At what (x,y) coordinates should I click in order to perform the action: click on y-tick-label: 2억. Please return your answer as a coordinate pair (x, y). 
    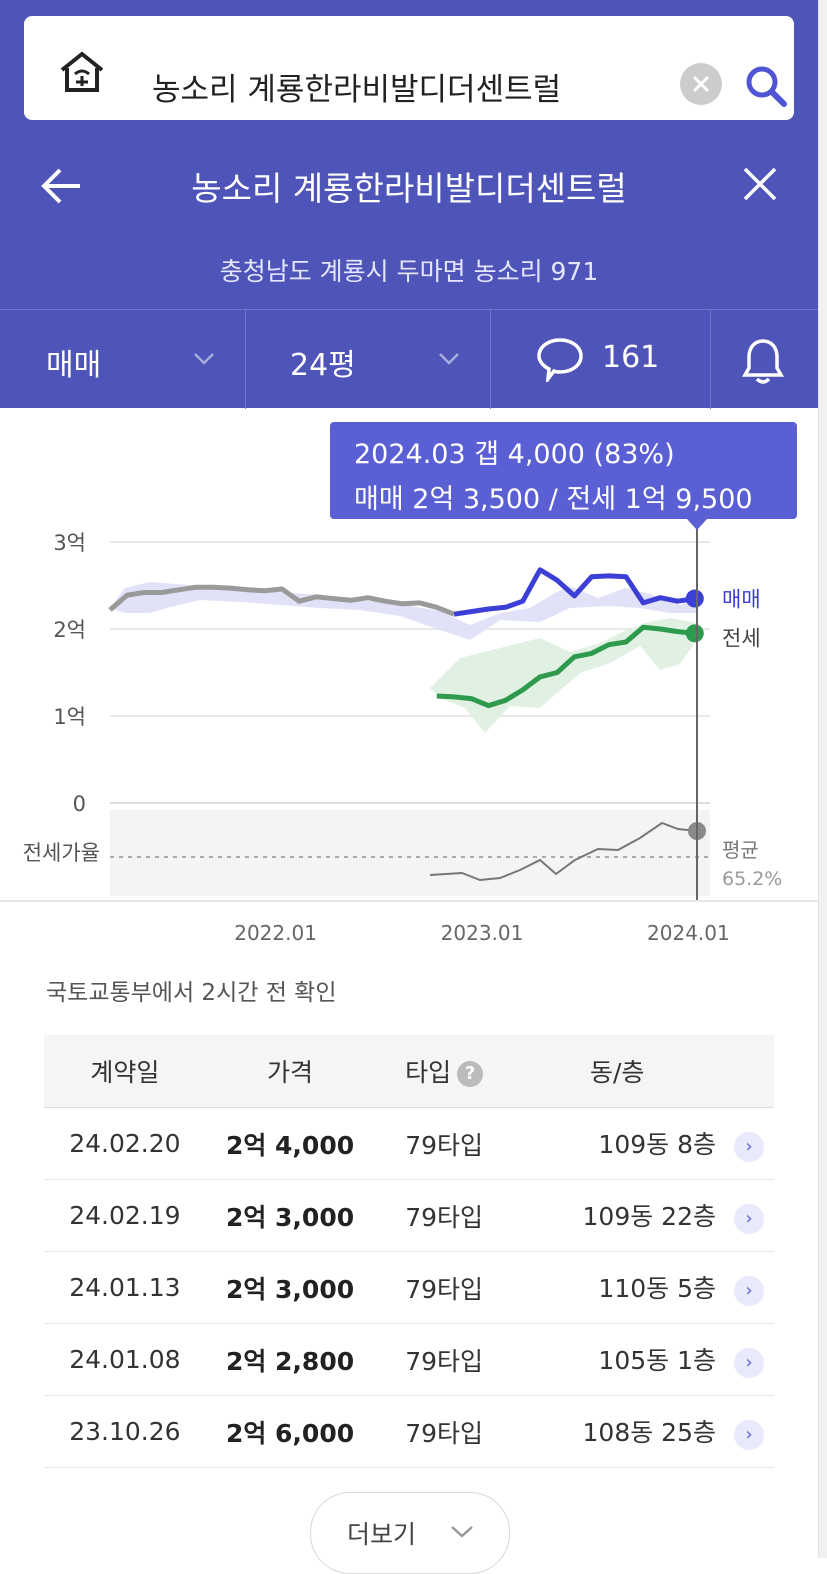
    Looking at the image, I should click on (69, 630).